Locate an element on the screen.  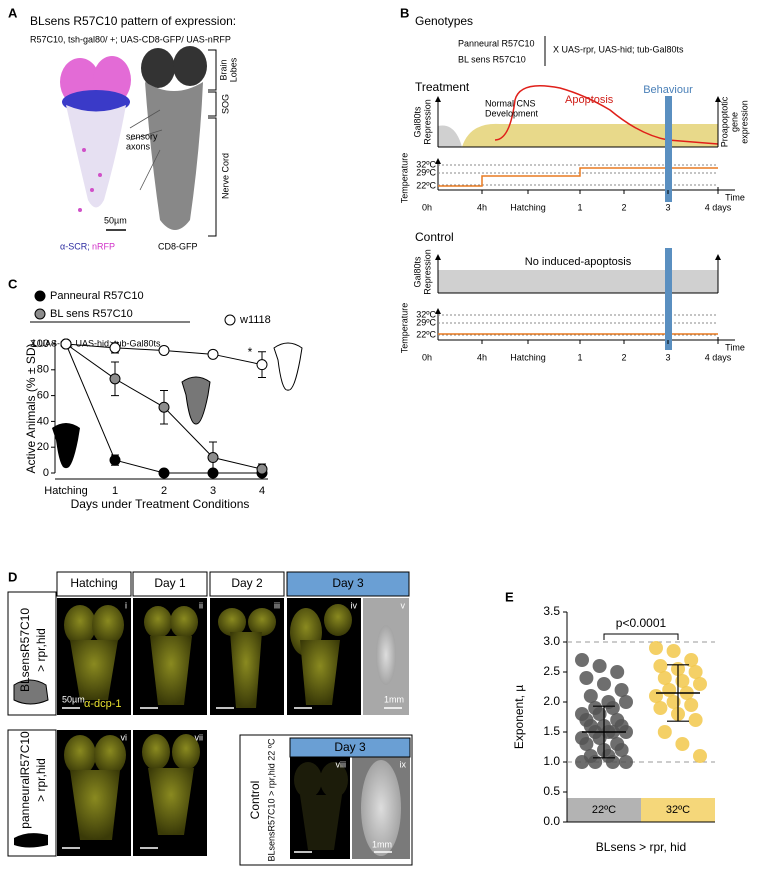
treatment-diagram is located at coordinates (585, 143).